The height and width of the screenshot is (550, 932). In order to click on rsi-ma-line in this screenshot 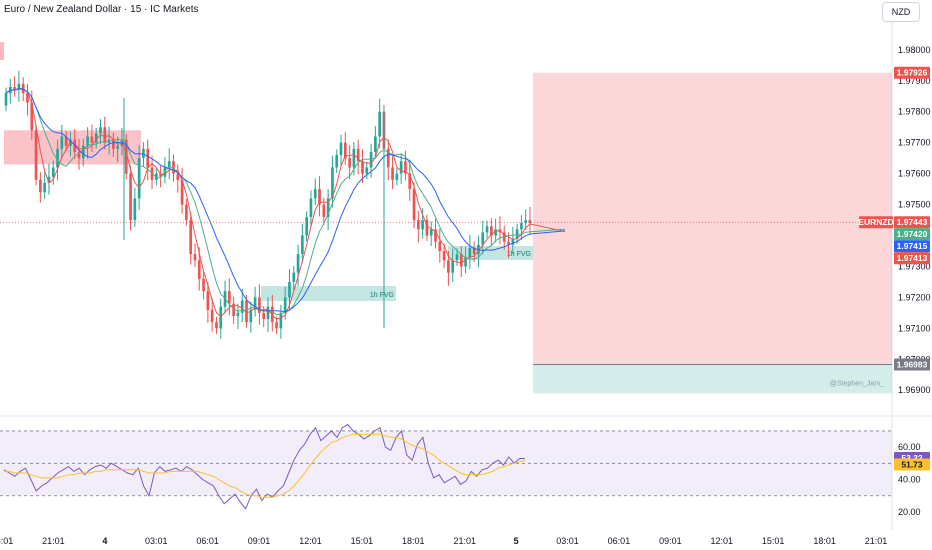, I will do `click(265, 465)`.